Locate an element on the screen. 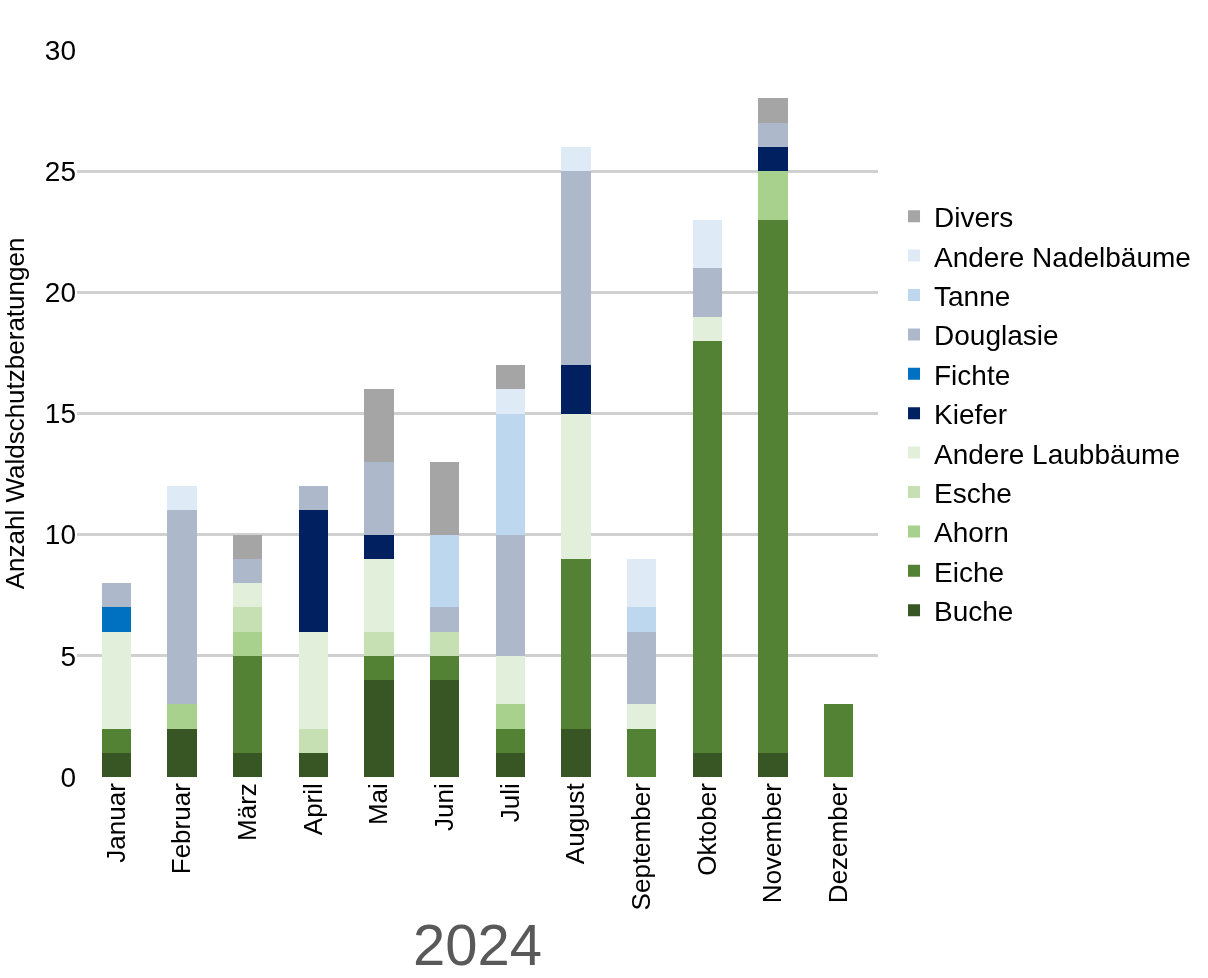 The width and height of the screenshot is (1208, 978). y-tick-label: 30 is located at coordinates (60, 50).